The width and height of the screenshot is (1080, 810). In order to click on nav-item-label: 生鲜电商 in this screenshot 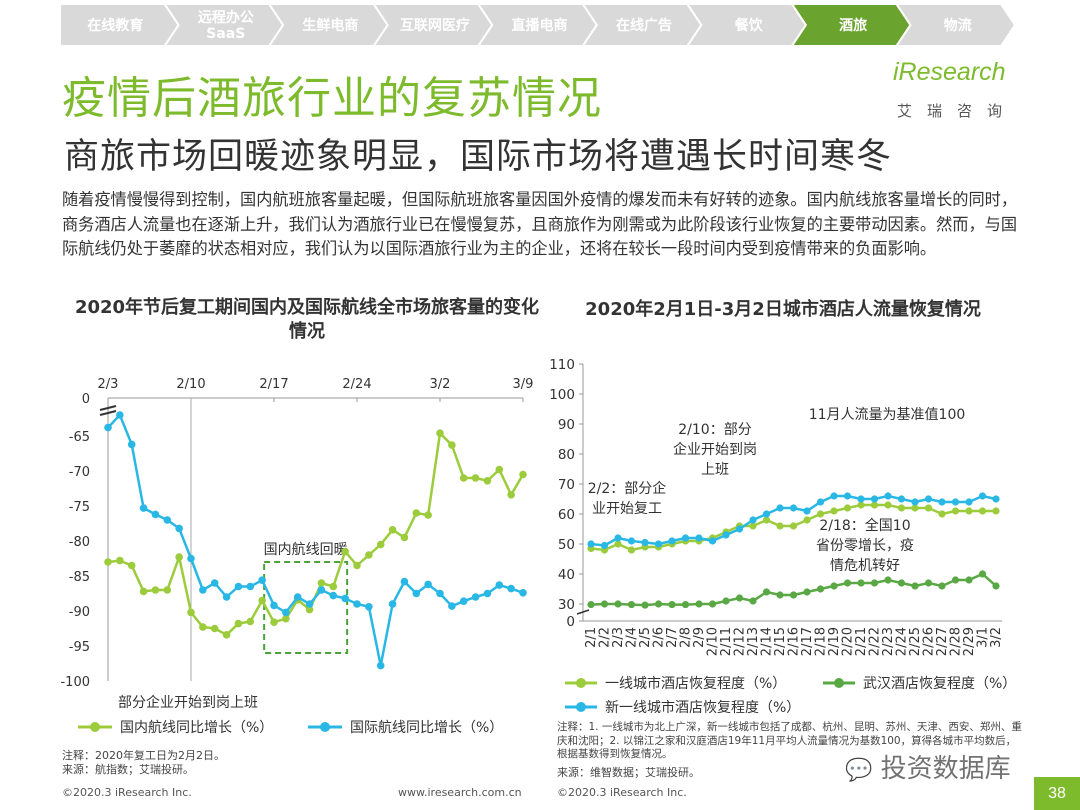, I will do `click(330, 25)`.